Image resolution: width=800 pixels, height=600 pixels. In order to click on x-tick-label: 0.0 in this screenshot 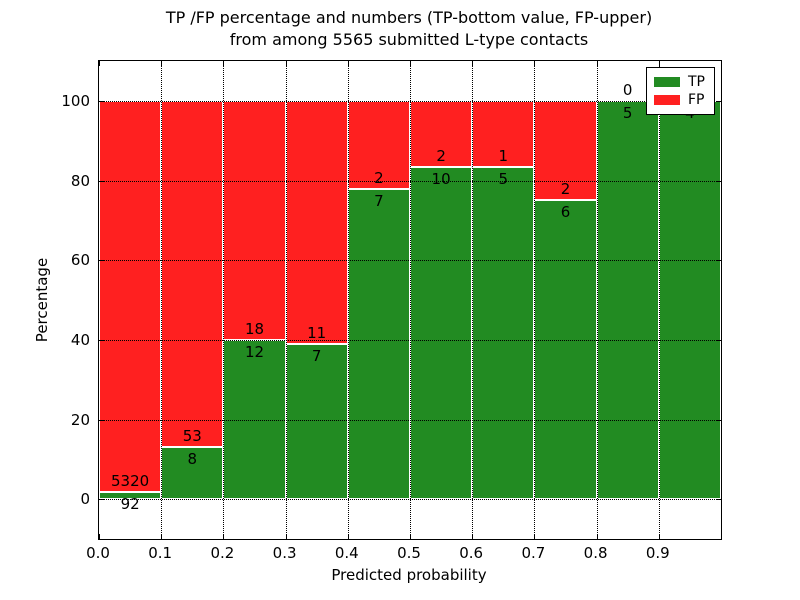, I will do `click(98, 553)`.